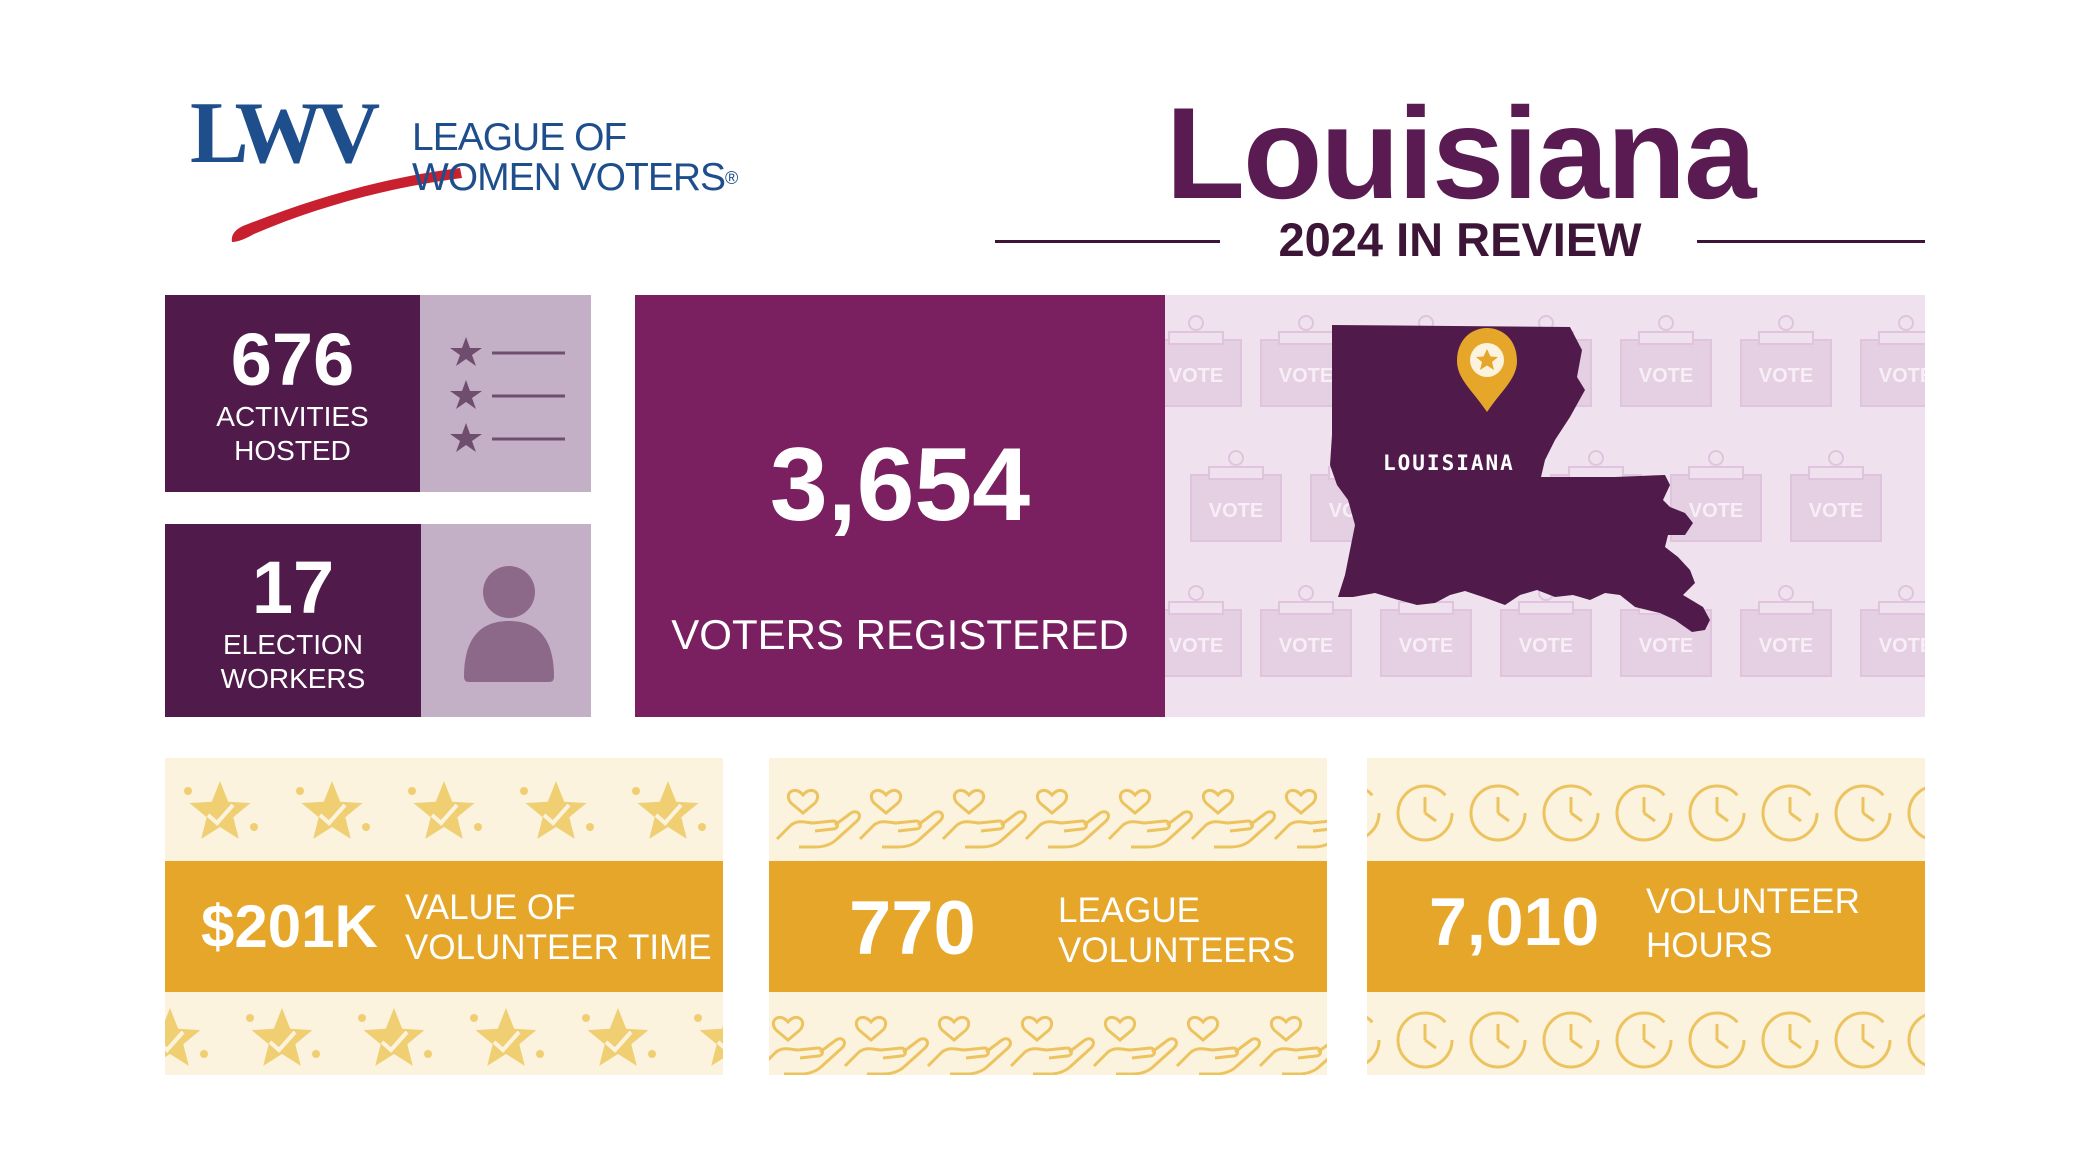 This screenshot has width=2080, height=1170. I want to click on league-volunteers-label-1: LEAGUE, so click(1129, 910).